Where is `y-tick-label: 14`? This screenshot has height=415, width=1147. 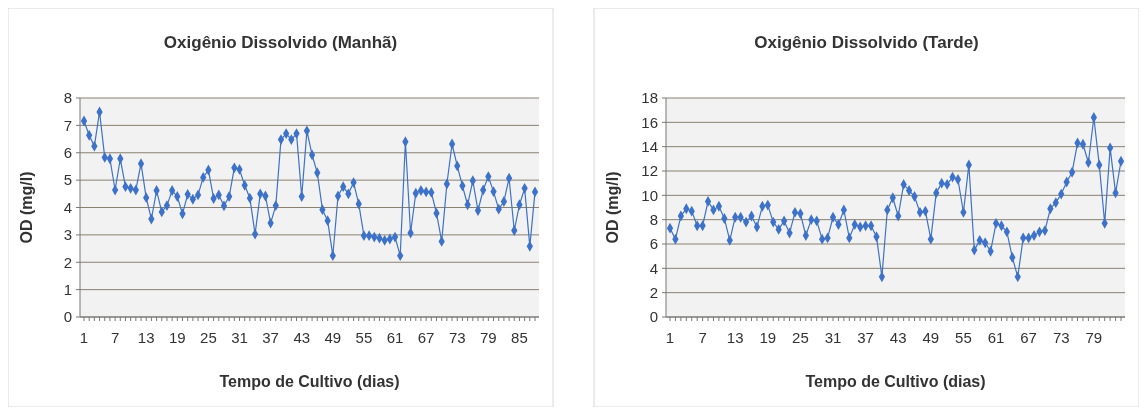 y-tick-label: 14 is located at coordinates (649, 146).